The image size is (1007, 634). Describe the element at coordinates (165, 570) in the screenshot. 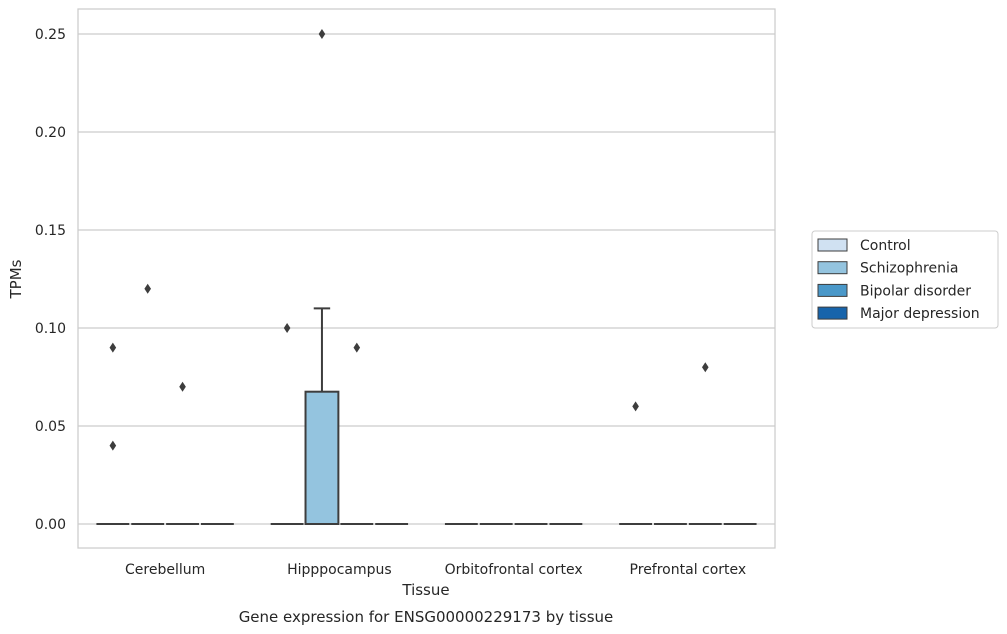

I see `x-tick-label: Cerebellum` at that location.